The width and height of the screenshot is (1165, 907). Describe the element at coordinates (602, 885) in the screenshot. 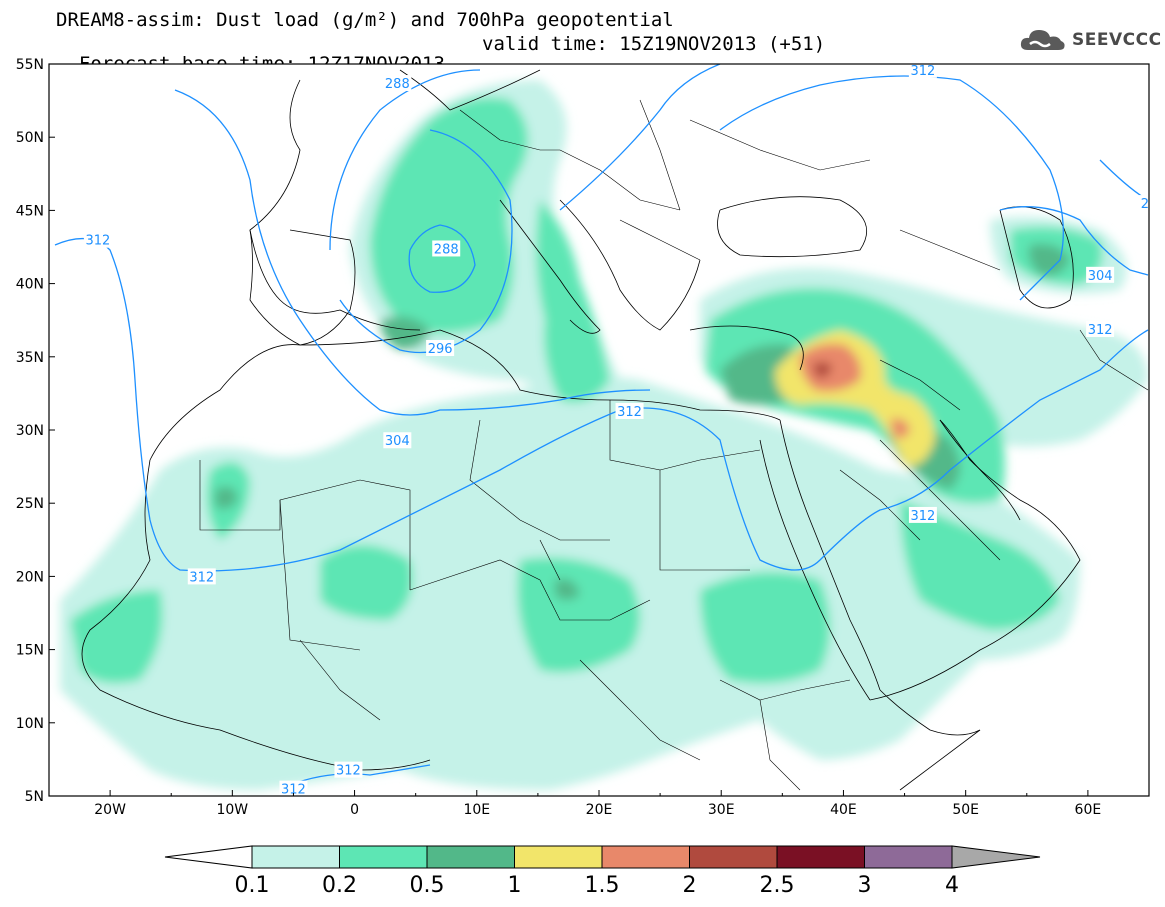

I see `colorbar-label: 1.5` at that location.